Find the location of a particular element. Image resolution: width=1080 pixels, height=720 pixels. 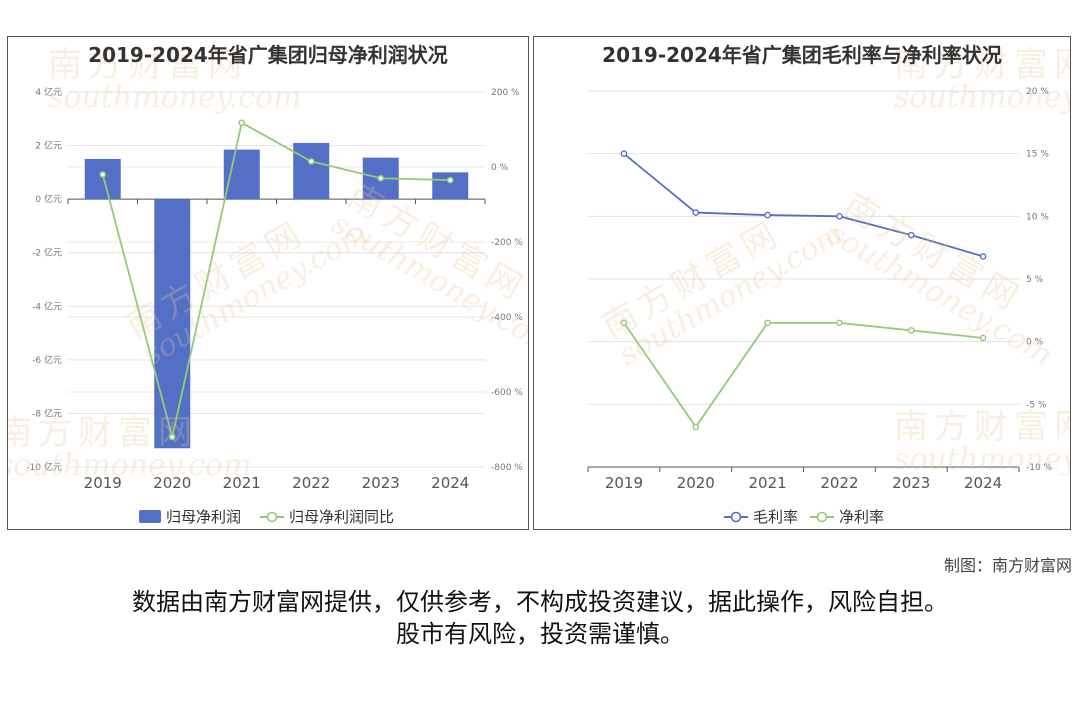

y-left-tick-label: 0 亿元 is located at coordinates (48, 199).